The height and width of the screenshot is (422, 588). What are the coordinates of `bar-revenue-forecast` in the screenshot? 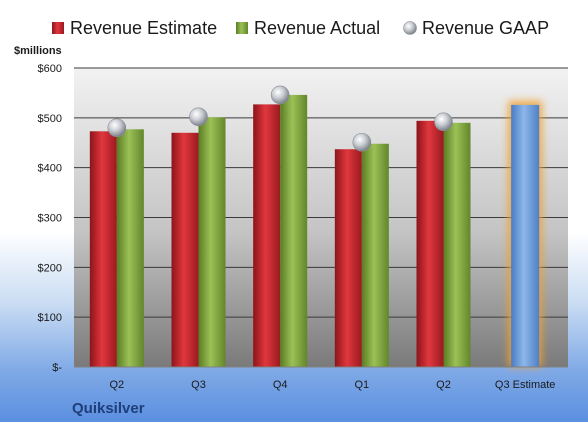 It's located at (525, 236).